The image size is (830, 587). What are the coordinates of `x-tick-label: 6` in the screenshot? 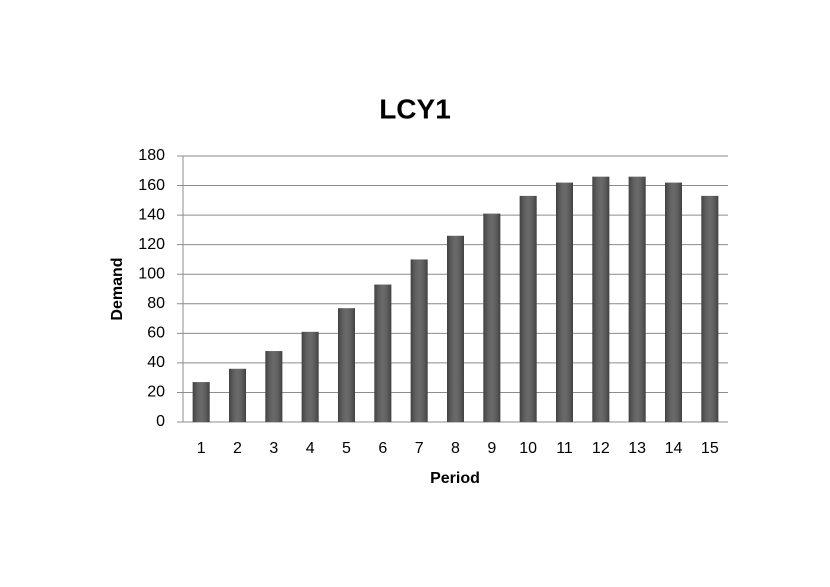 It's located at (382, 448).